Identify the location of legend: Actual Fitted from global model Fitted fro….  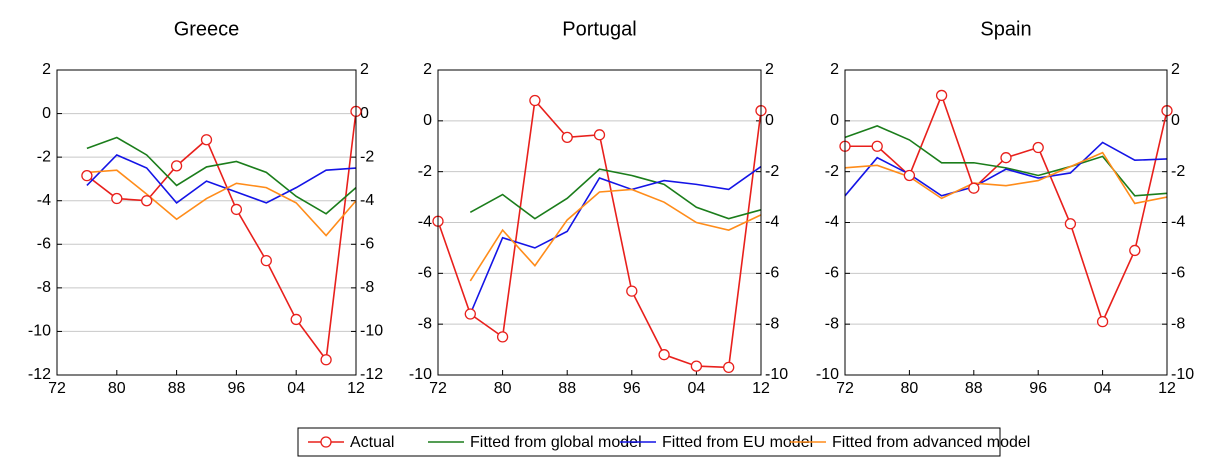
(663, 442).